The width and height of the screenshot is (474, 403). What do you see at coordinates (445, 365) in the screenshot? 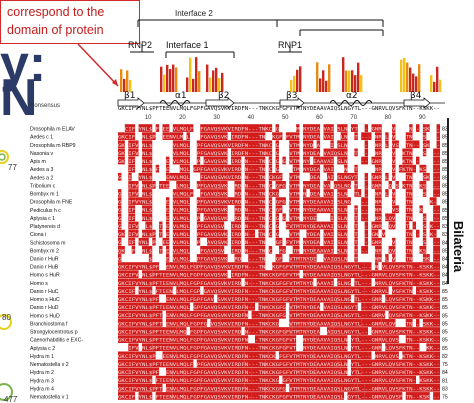
I see `sequence-length: 75` at bounding box center [445, 365].